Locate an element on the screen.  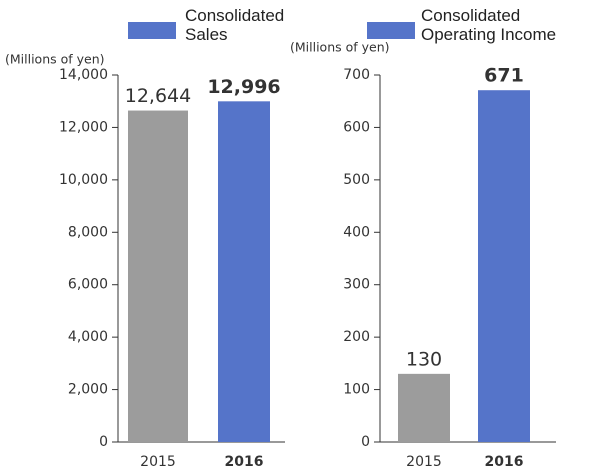
y-tick-label: 2,000 is located at coordinates (88, 390).